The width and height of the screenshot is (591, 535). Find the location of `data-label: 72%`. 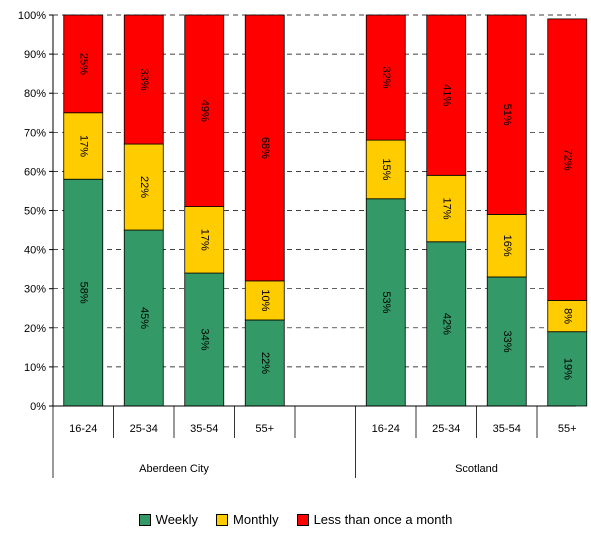

data-label: 72% is located at coordinates (567, 160).